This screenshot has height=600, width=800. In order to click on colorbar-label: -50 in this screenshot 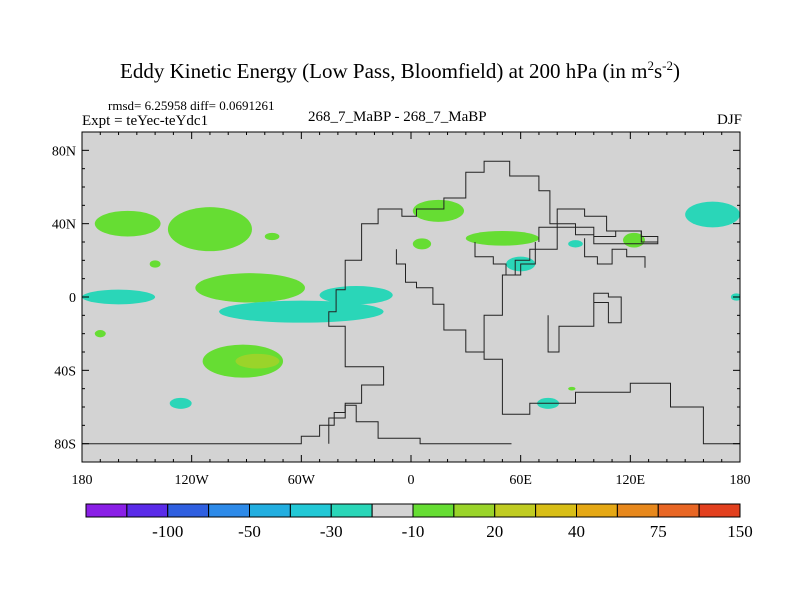, I will do `click(249, 531)`.